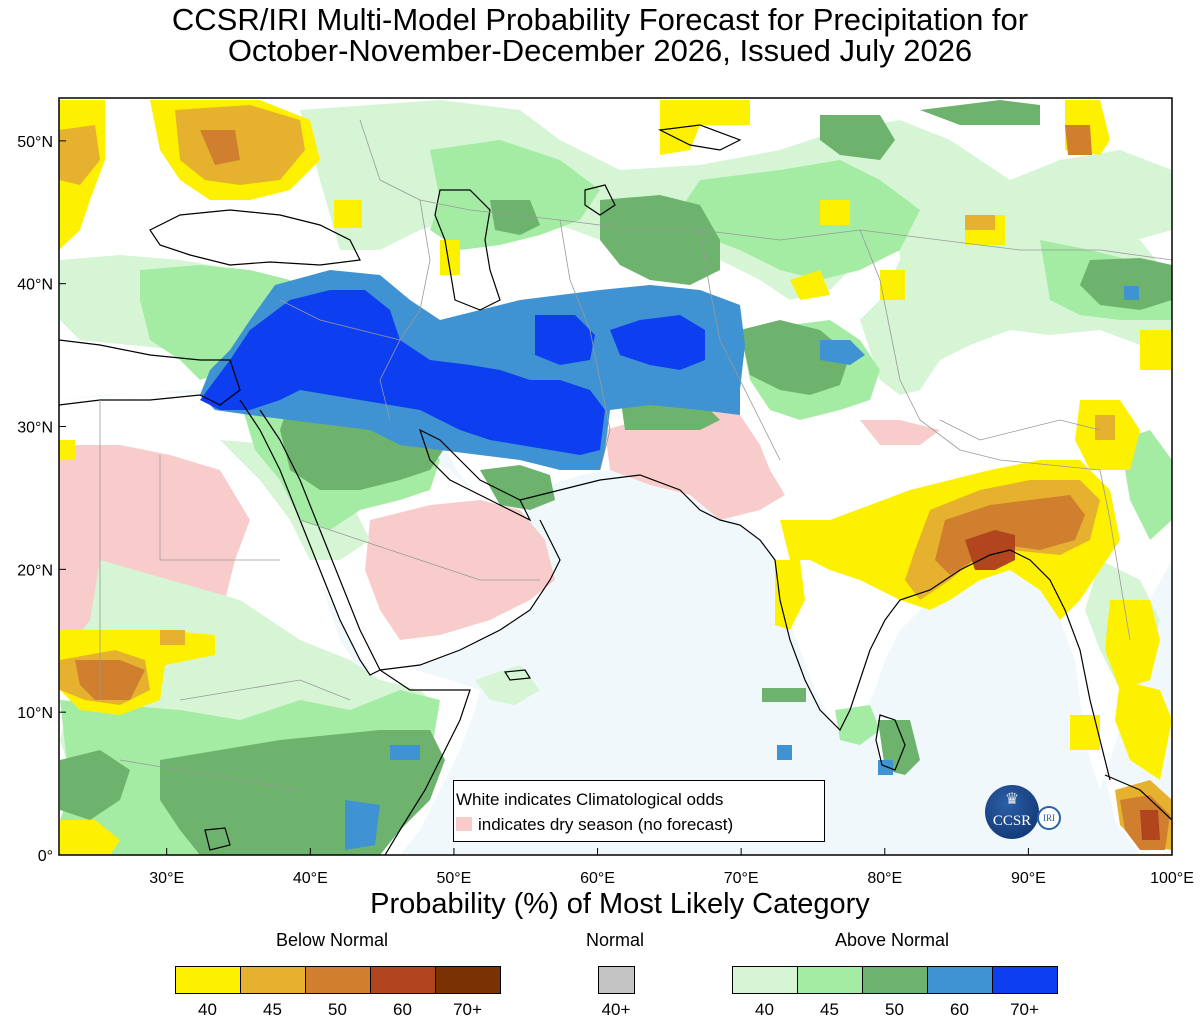 Image resolution: width=1200 pixels, height=1020 pixels. What do you see at coordinates (980, 112) in the screenshot?
I see `above50-north-china` at bounding box center [980, 112].